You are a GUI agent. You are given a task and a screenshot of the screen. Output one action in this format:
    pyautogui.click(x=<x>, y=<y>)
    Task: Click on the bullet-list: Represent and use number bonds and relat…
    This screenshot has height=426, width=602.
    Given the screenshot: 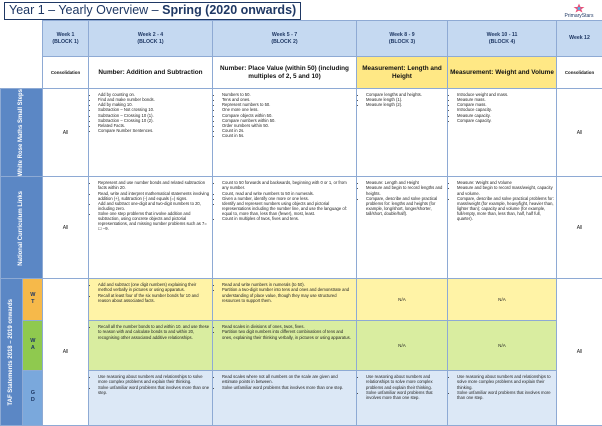 What is the action you would take?
    pyautogui.click(x=150, y=205)
    